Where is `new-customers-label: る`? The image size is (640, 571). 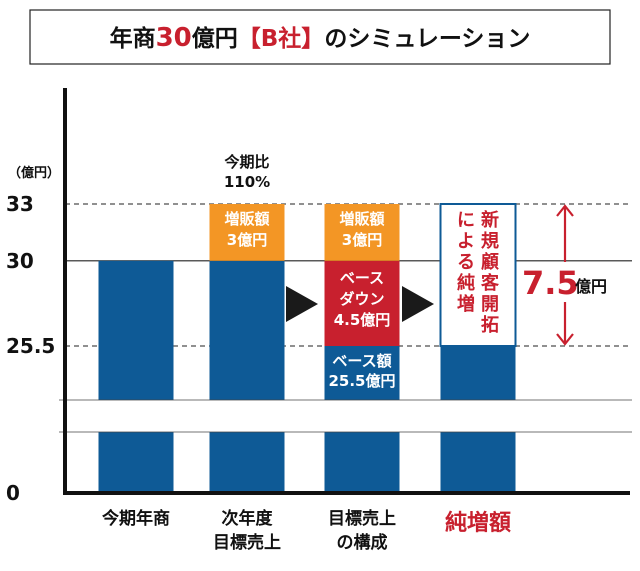
new-customers-label: る is located at coordinates (466, 262).